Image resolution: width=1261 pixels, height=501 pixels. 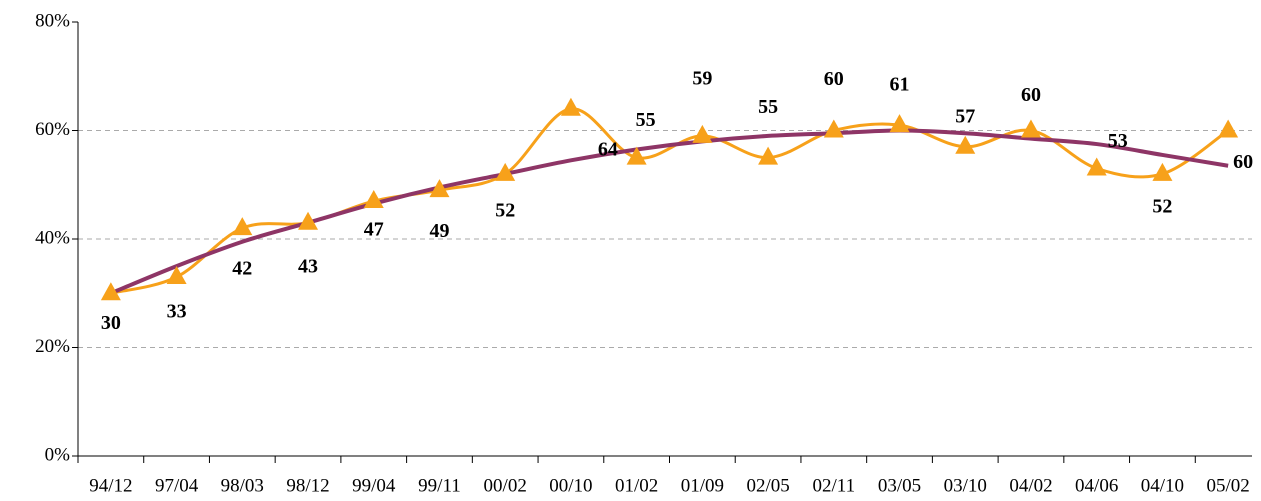 What do you see at coordinates (767, 485) in the screenshot?
I see `x-tick-label: 02/05` at bounding box center [767, 485].